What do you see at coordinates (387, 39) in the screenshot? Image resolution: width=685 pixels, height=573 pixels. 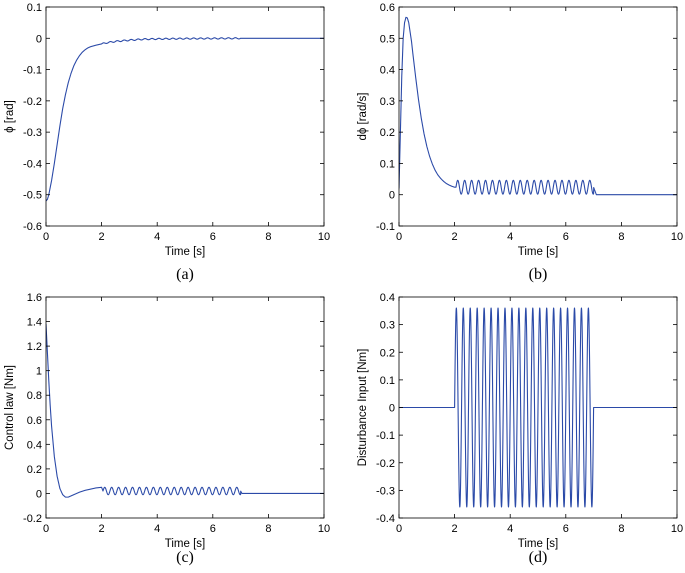 I see `y-tick-label: 0.5` at bounding box center [387, 39].